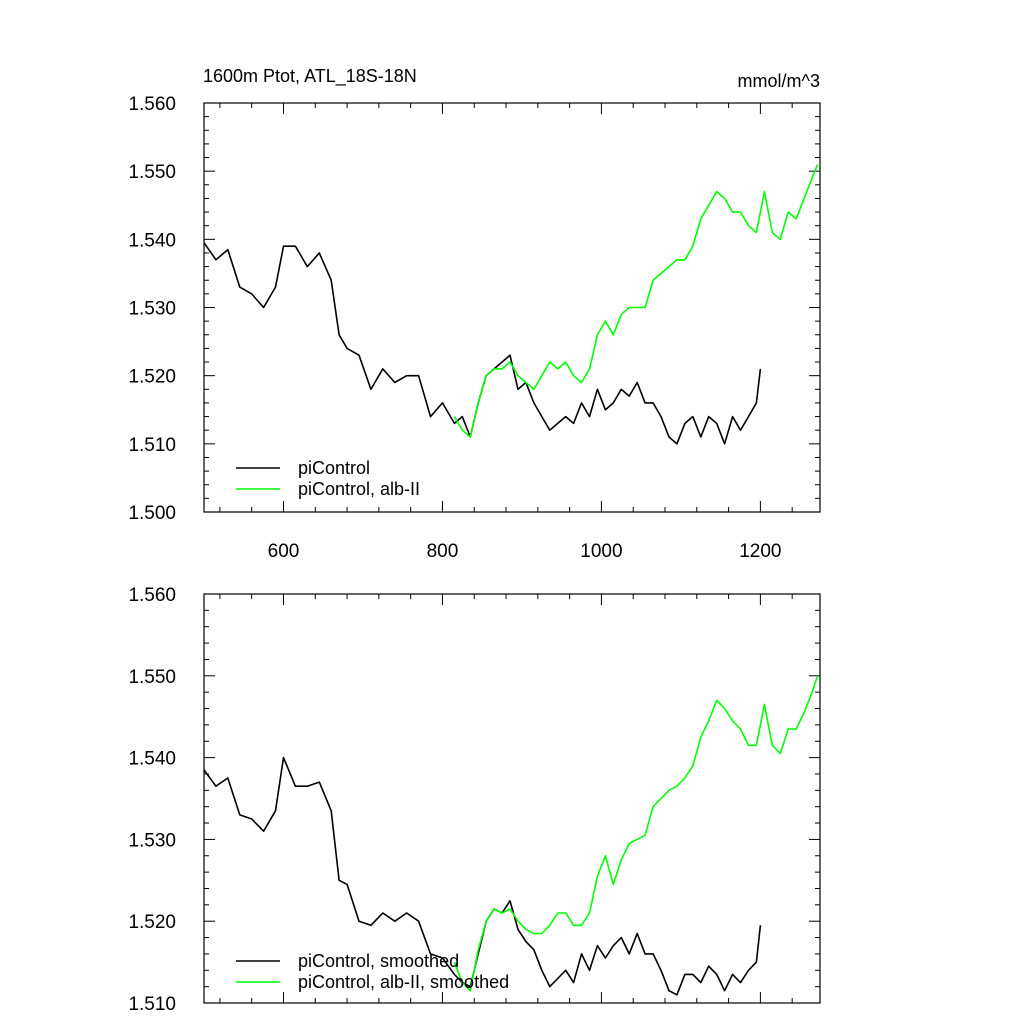  Describe the element at coordinates (760, 551) in the screenshot. I see `x-tick-label: 1200` at that location.